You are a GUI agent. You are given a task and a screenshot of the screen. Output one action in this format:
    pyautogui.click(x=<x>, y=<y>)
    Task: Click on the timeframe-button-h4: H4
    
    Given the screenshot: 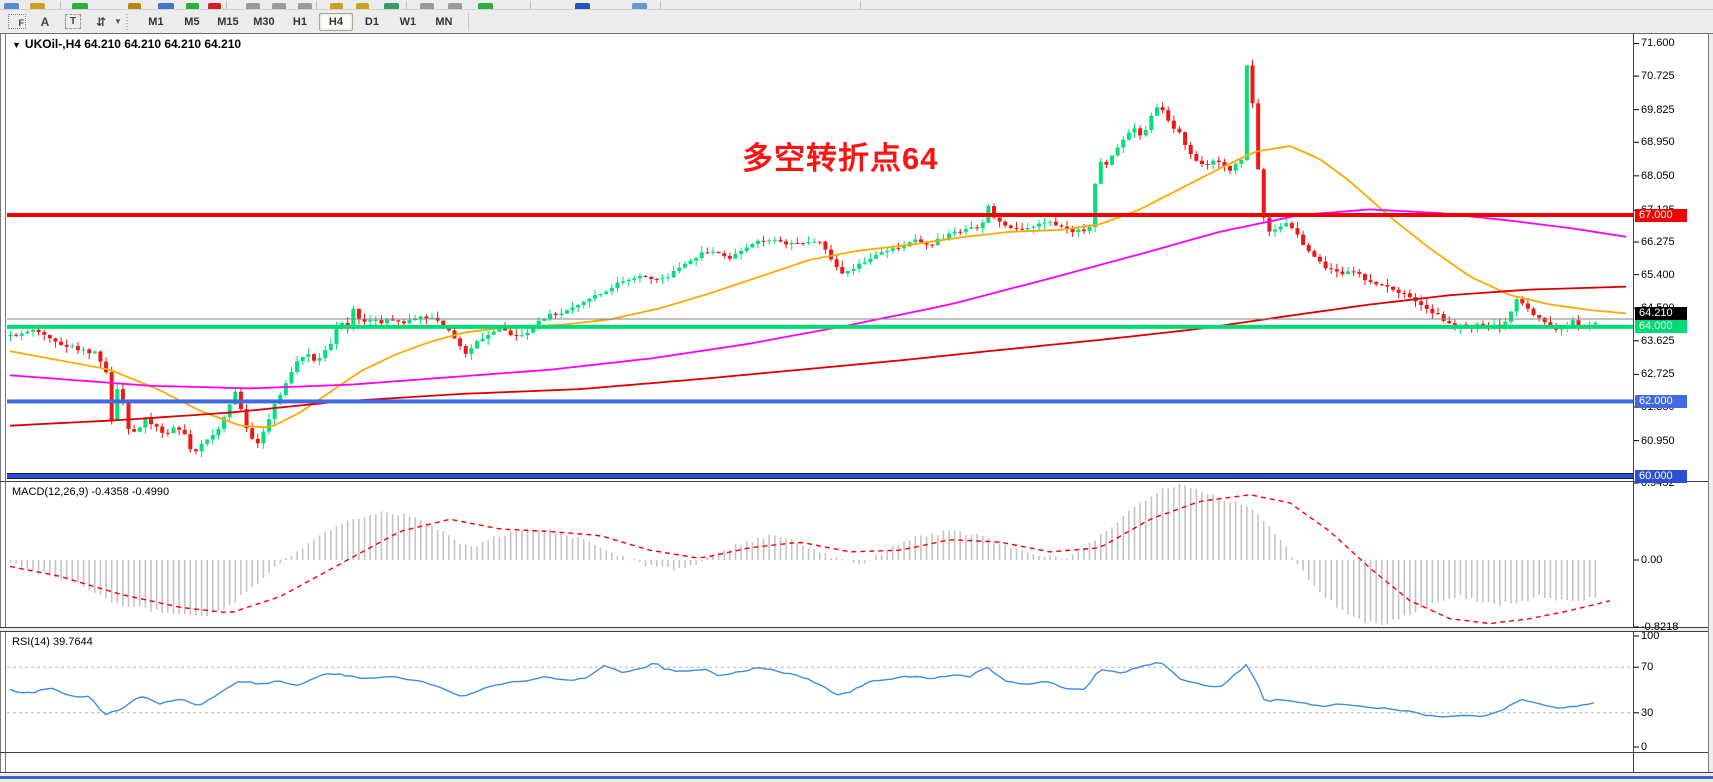 What is the action you would take?
    pyautogui.click(x=335, y=21)
    